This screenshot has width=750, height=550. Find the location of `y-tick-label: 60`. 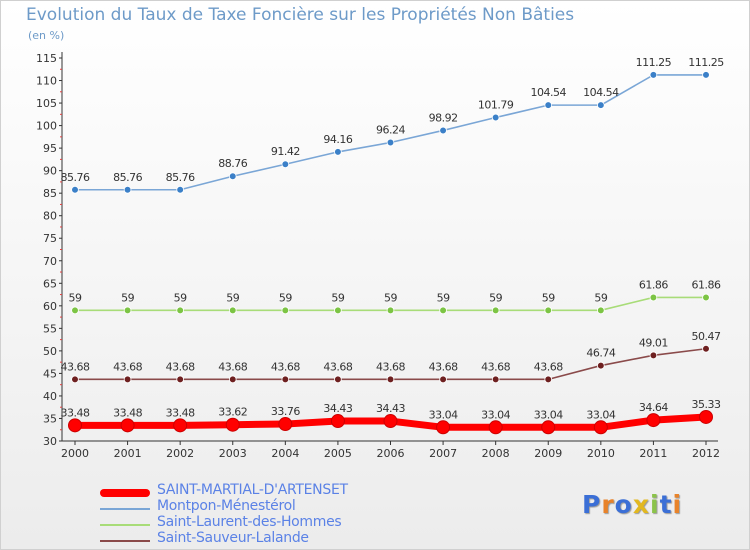

y-tick-label: 60 is located at coordinates (50, 306).